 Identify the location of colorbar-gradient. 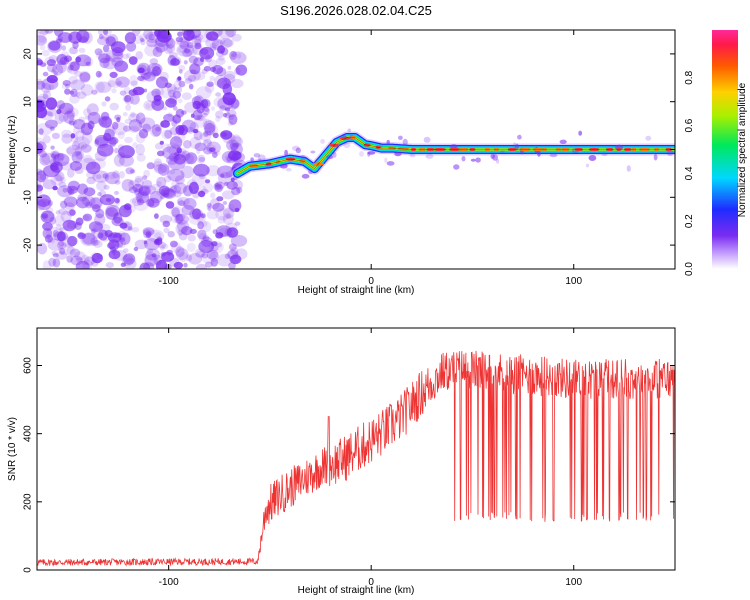
(725, 149).